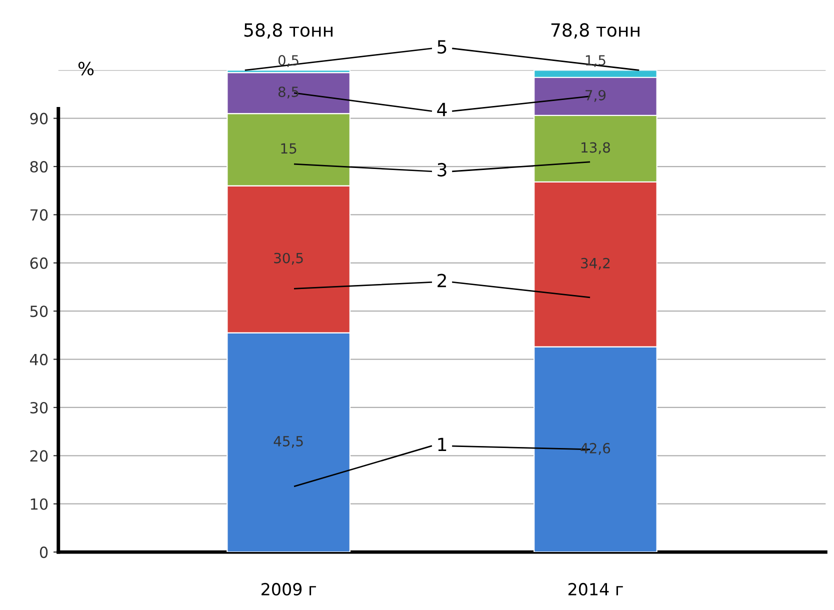 This screenshot has width=834, height=610. What do you see at coordinates (288, 258) in the screenshot?
I see `data-label: 30,5` at bounding box center [288, 258].